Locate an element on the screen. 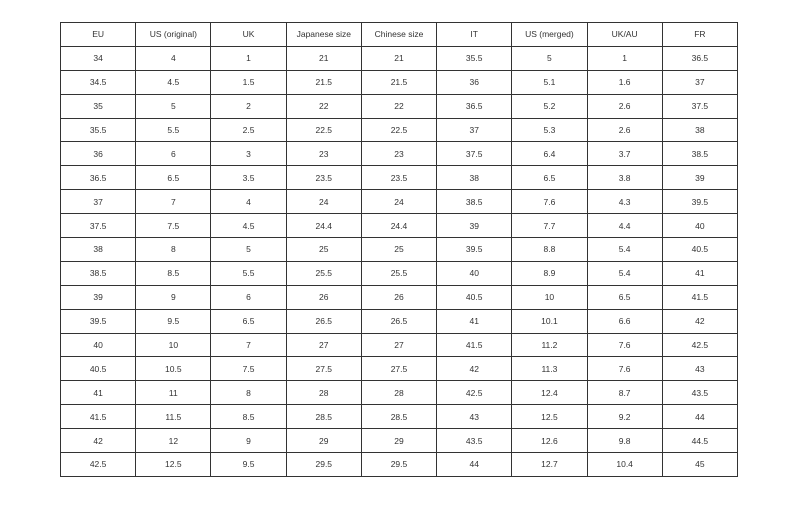 The height and width of the screenshot is (505, 793). table-cell: 5.3 is located at coordinates (549, 130).